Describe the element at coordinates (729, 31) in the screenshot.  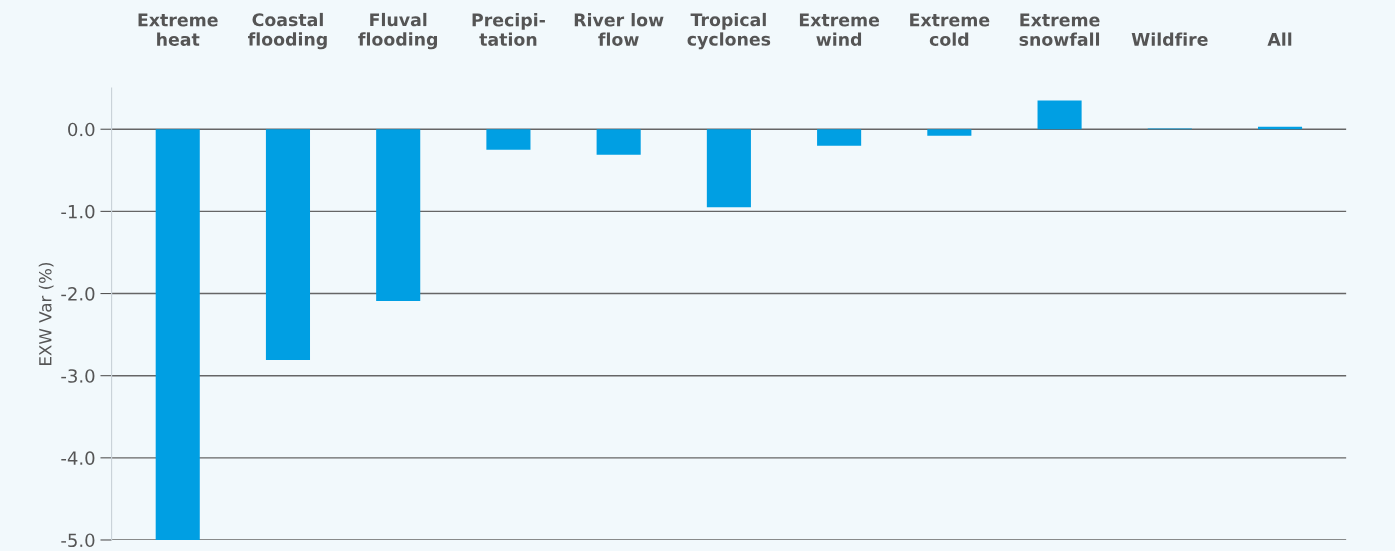
I see `x-tick-label: Tropical cyclones` at that location.